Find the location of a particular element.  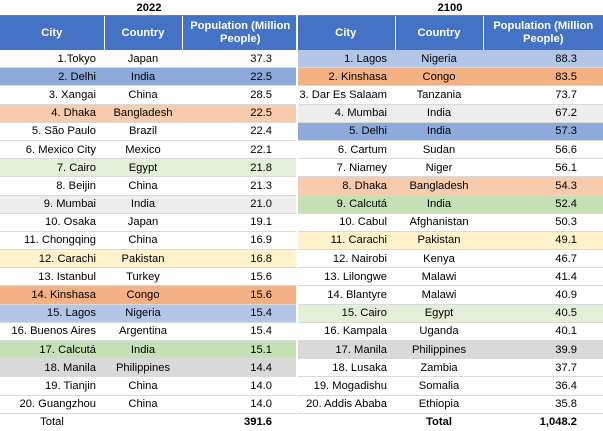

population-cell: 22.4 is located at coordinates (240, 131).